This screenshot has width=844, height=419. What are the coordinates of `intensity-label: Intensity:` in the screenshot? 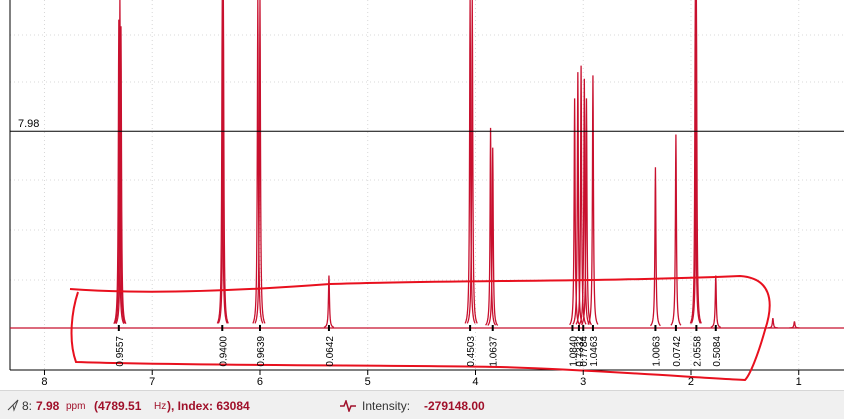 It's located at (386, 406).